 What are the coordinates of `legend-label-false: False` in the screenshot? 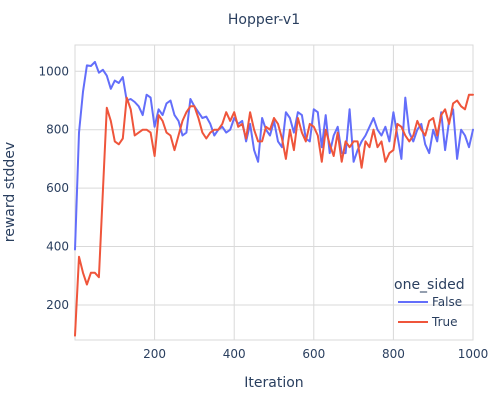 It's located at (447, 302).